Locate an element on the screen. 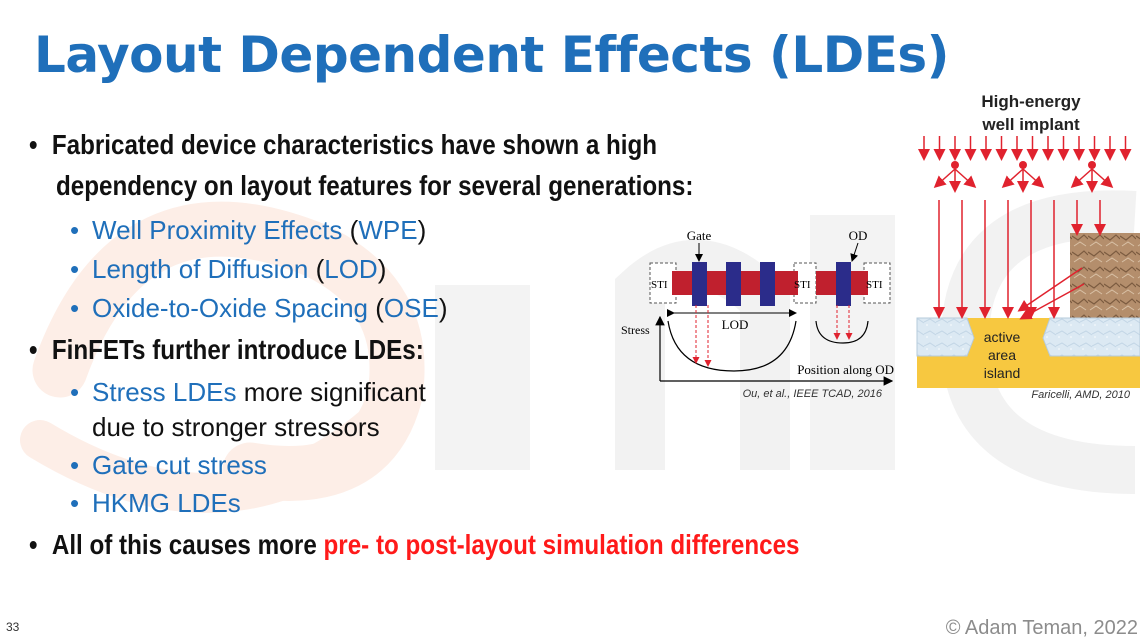  island-label-line3: island is located at coordinates (1002, 373).